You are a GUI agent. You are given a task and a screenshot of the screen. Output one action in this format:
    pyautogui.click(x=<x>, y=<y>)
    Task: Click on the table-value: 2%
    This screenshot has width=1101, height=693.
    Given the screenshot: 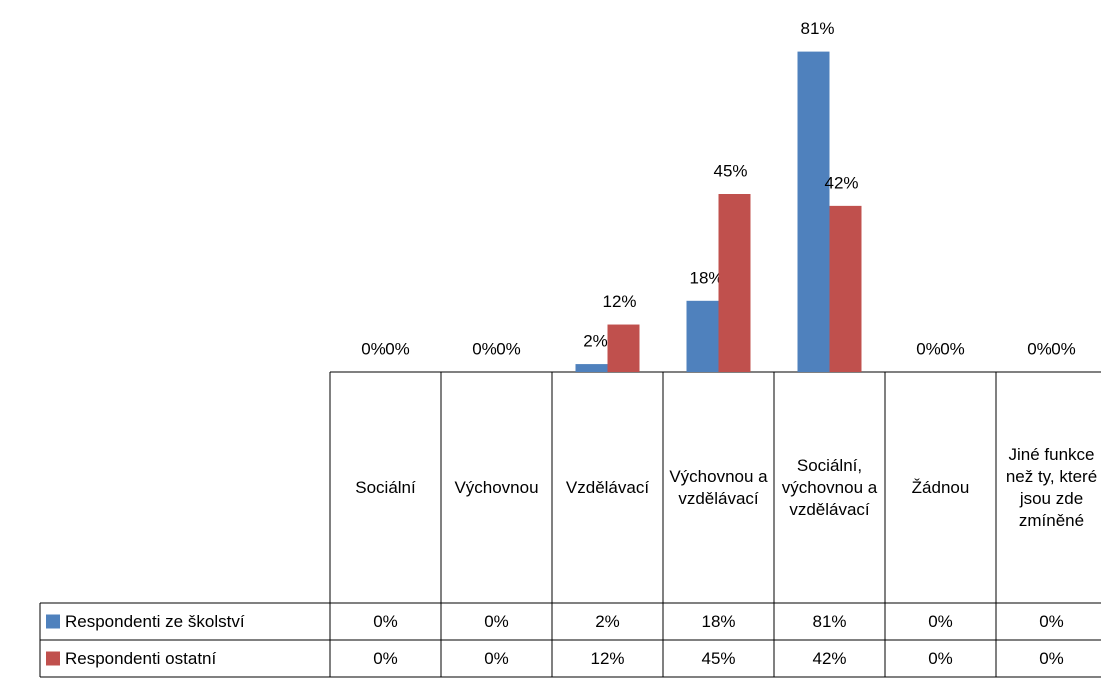 What is the action you would take?
    pyautogui.click(x=607, y=621)
    